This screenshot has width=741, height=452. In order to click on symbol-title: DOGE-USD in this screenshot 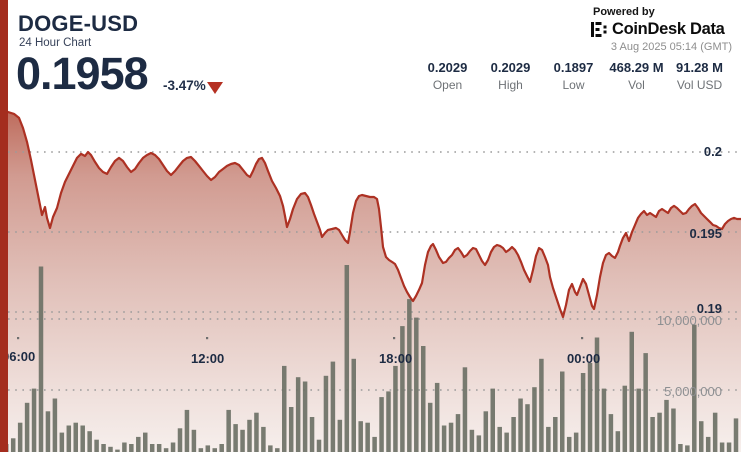, I will do `click(78, 23)`.